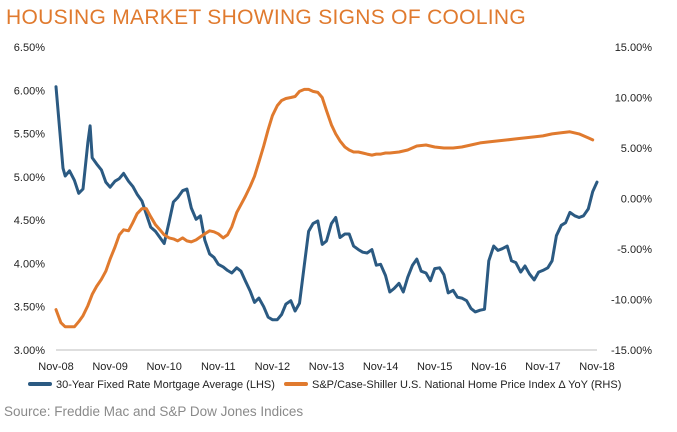 Image resolution: width=677 pixels, height=432 pixels. What do you see at coordinates (55, 367) in the screenshot?
I see `x-axis-tick-label: Nov-08` at bounding box center [55, 367].